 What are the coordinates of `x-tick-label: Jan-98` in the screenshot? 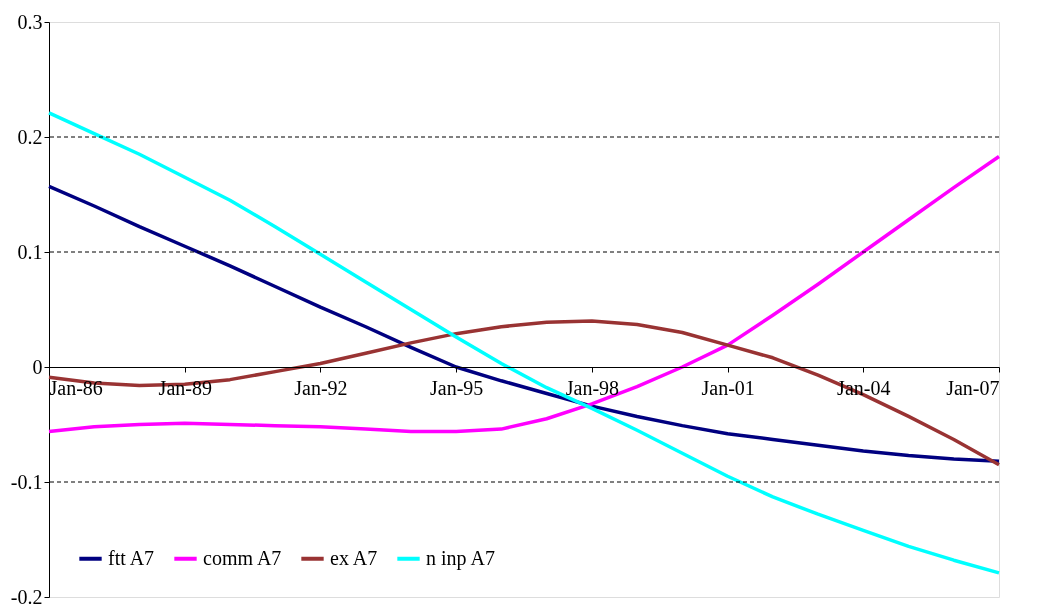 It's located at (592, 387).